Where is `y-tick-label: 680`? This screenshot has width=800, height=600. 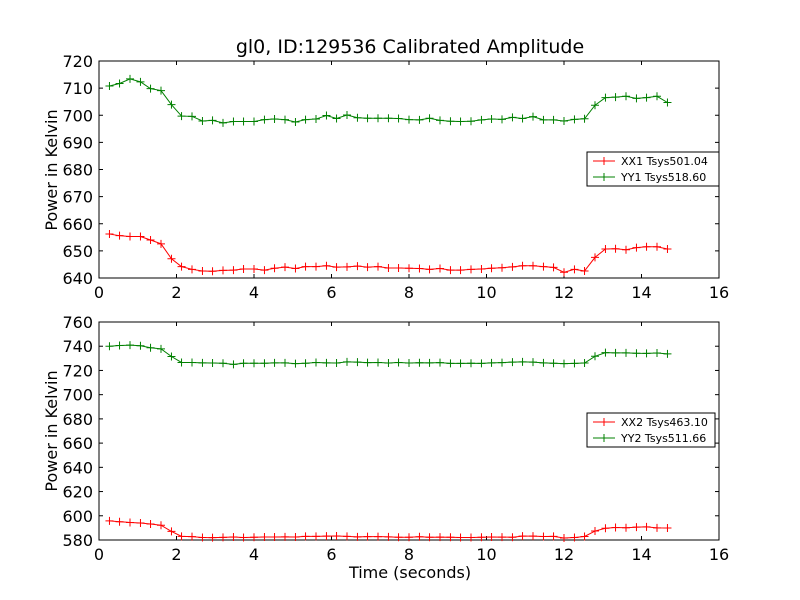
y-tick-label: 680 is located at coordinates (77, 419).